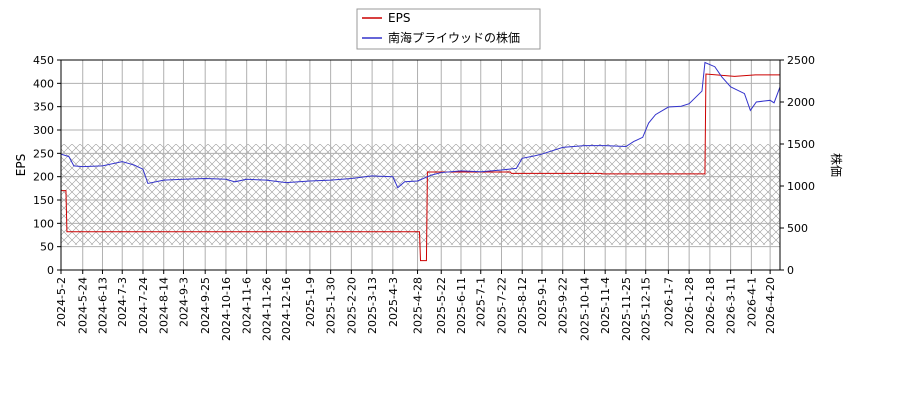 Image resolution: width=900 pixels, height=404 pixels. Describe the element at coordinates (522, 305) in the screenshot. I see `x-tick-label: 2025-8-12` at that location.